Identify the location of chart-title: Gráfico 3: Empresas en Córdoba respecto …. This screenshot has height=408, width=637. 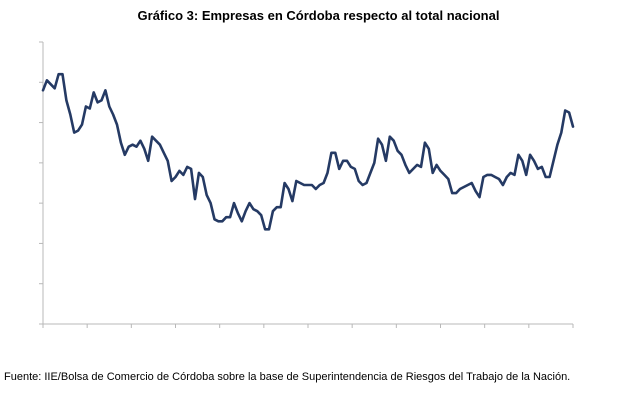
(318, 15).